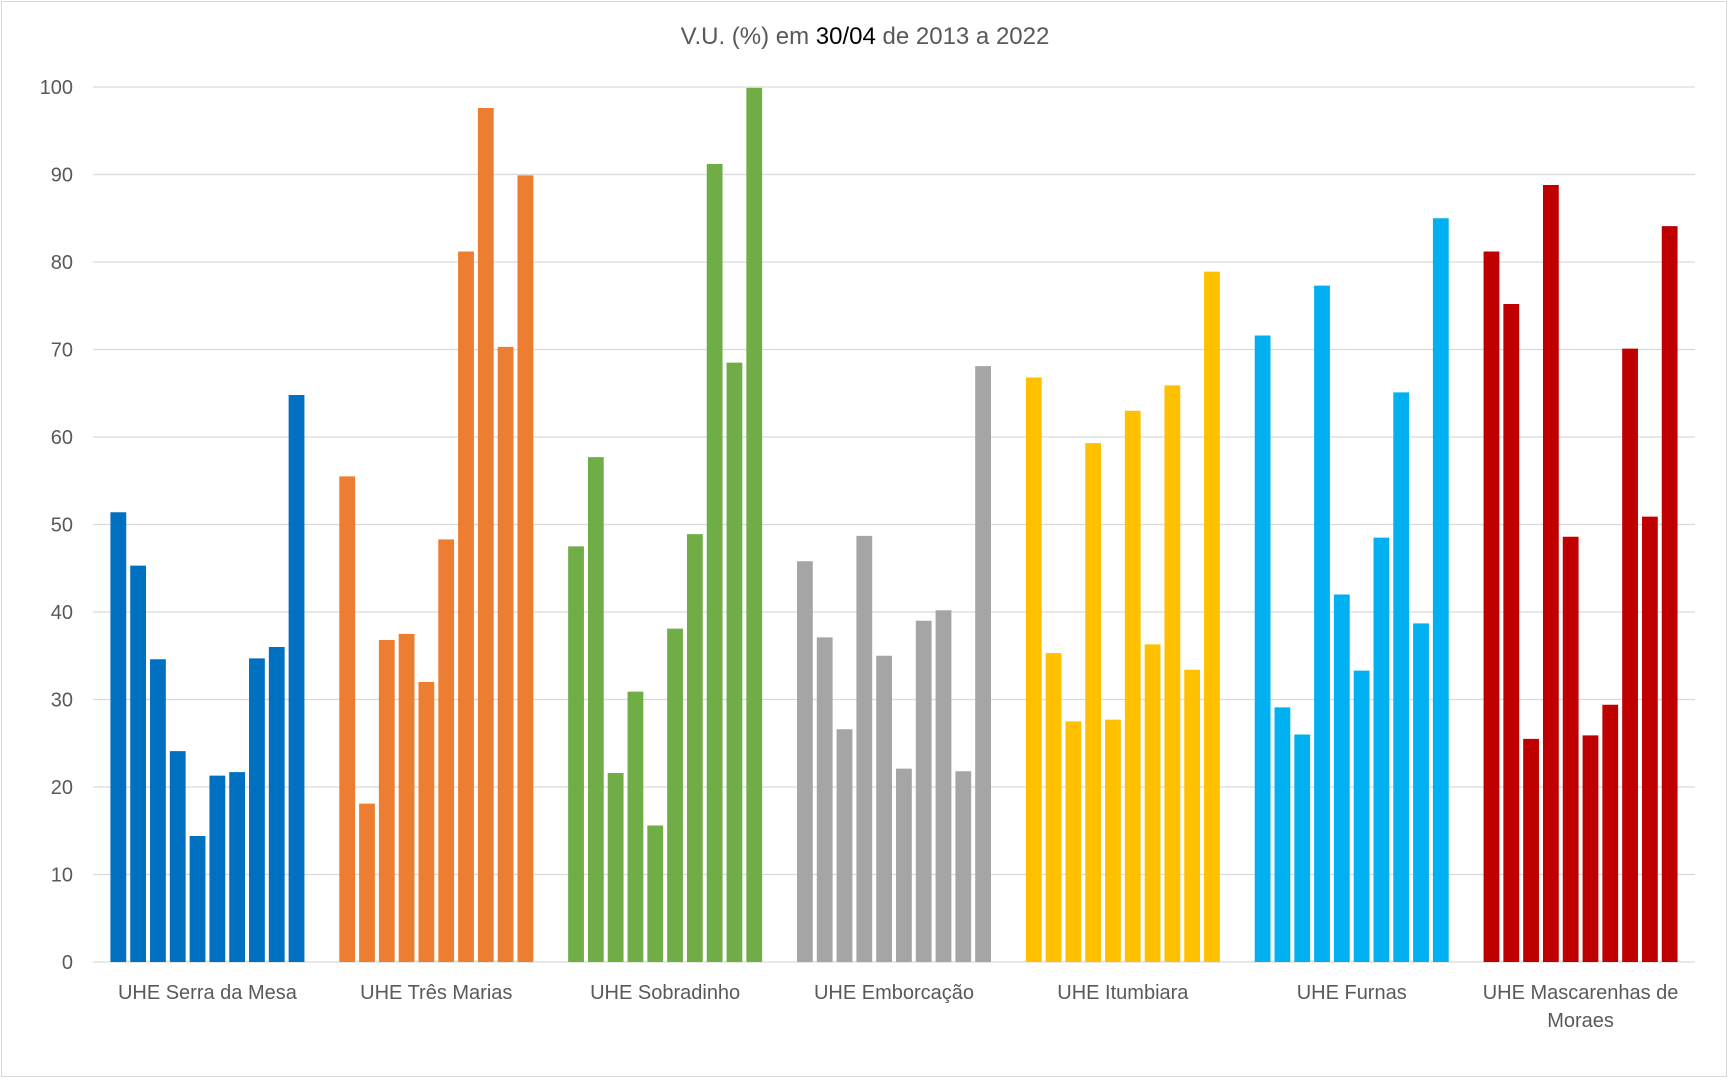 This screenshot has height=1080, width=1730. Describe the element at coordinates (406, 798) in the screenshot. I see `bar-2-2016` at that location.